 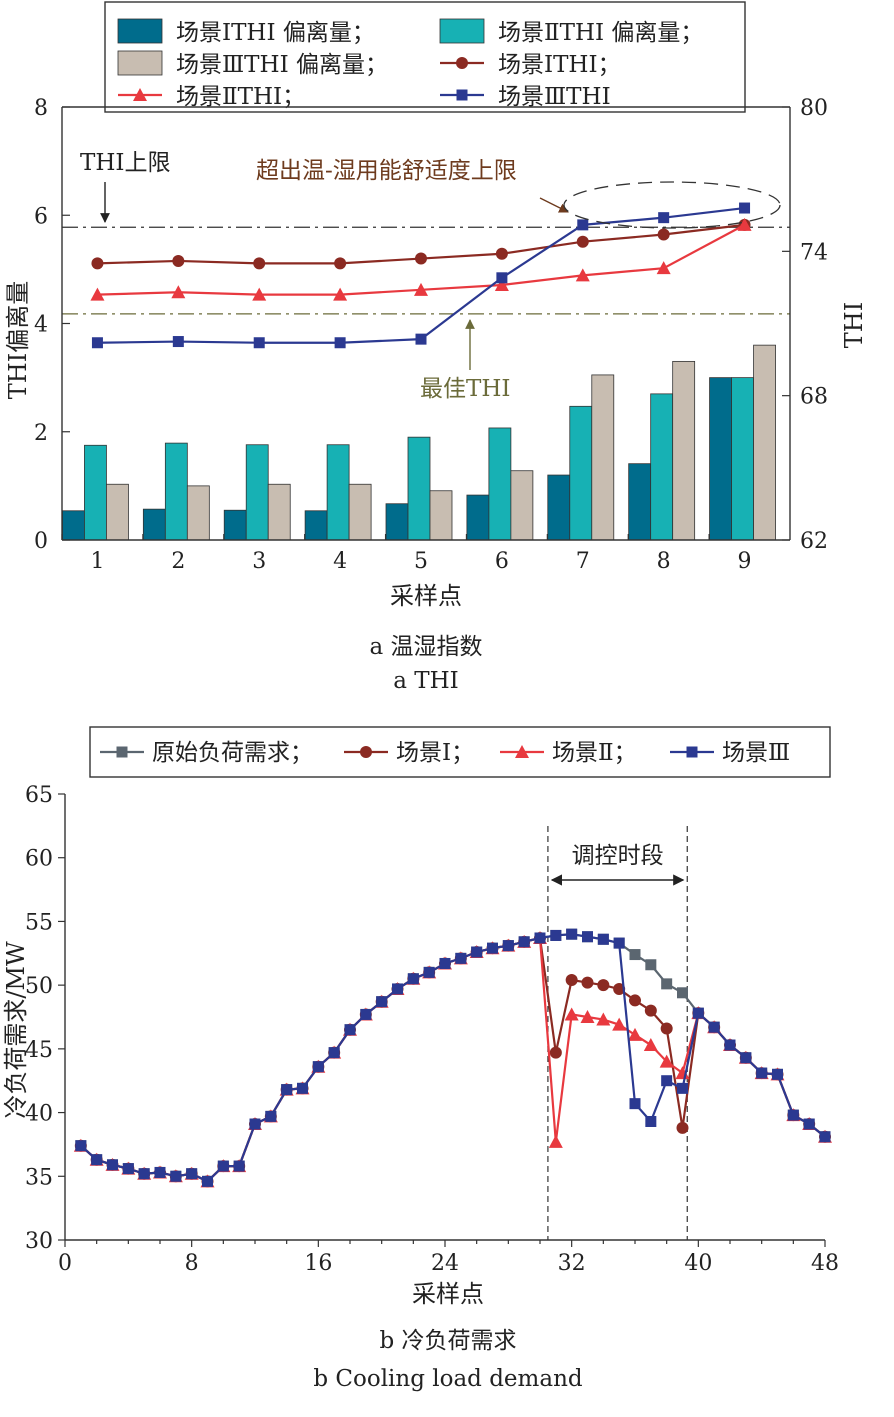 I want to click on legend-label: 场景Ⅰ；, so click(x=435, y=753).